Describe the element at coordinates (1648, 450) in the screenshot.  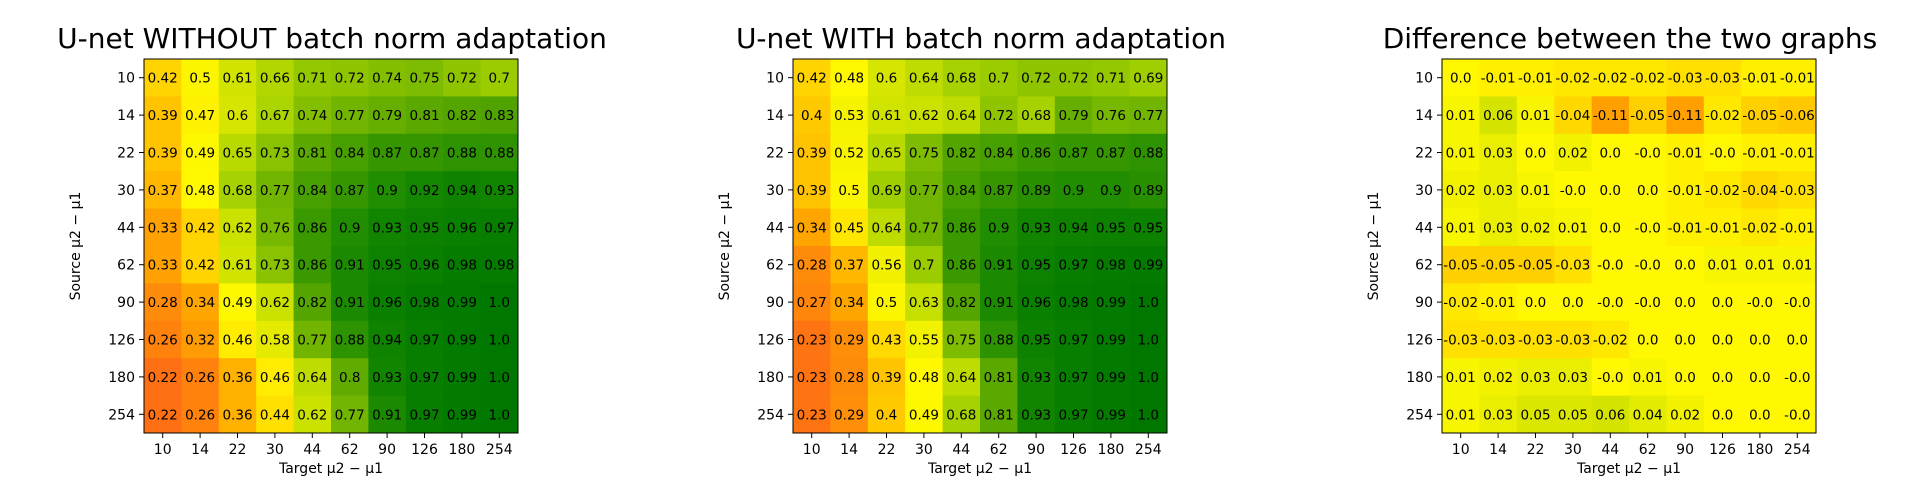
I see `x-tick-label: 62` at that location.